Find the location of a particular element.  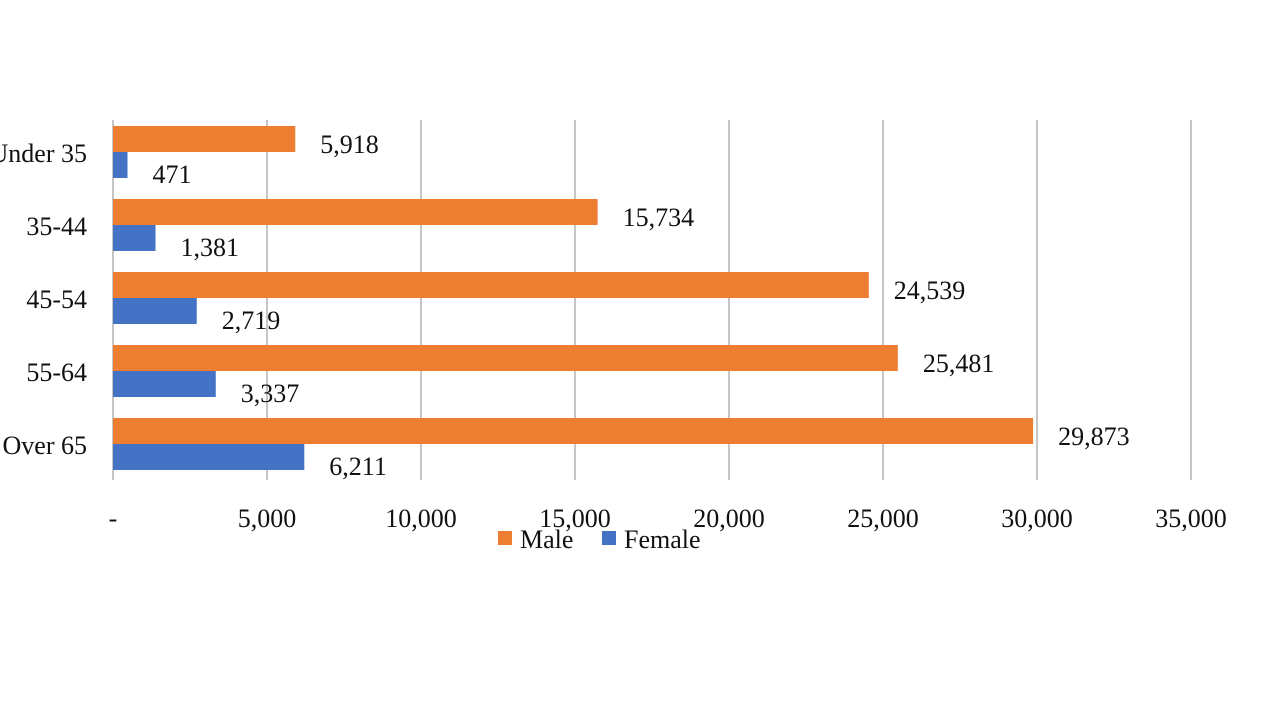

legend-label-male: Male is located at coordinates (546, 539).